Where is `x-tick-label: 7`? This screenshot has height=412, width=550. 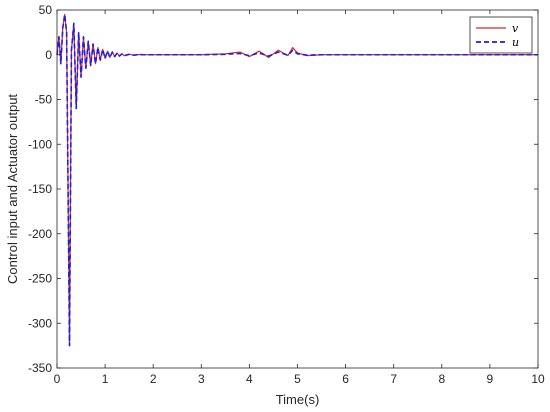 x-tick-label: 7 is located at coordinates (393, 379).